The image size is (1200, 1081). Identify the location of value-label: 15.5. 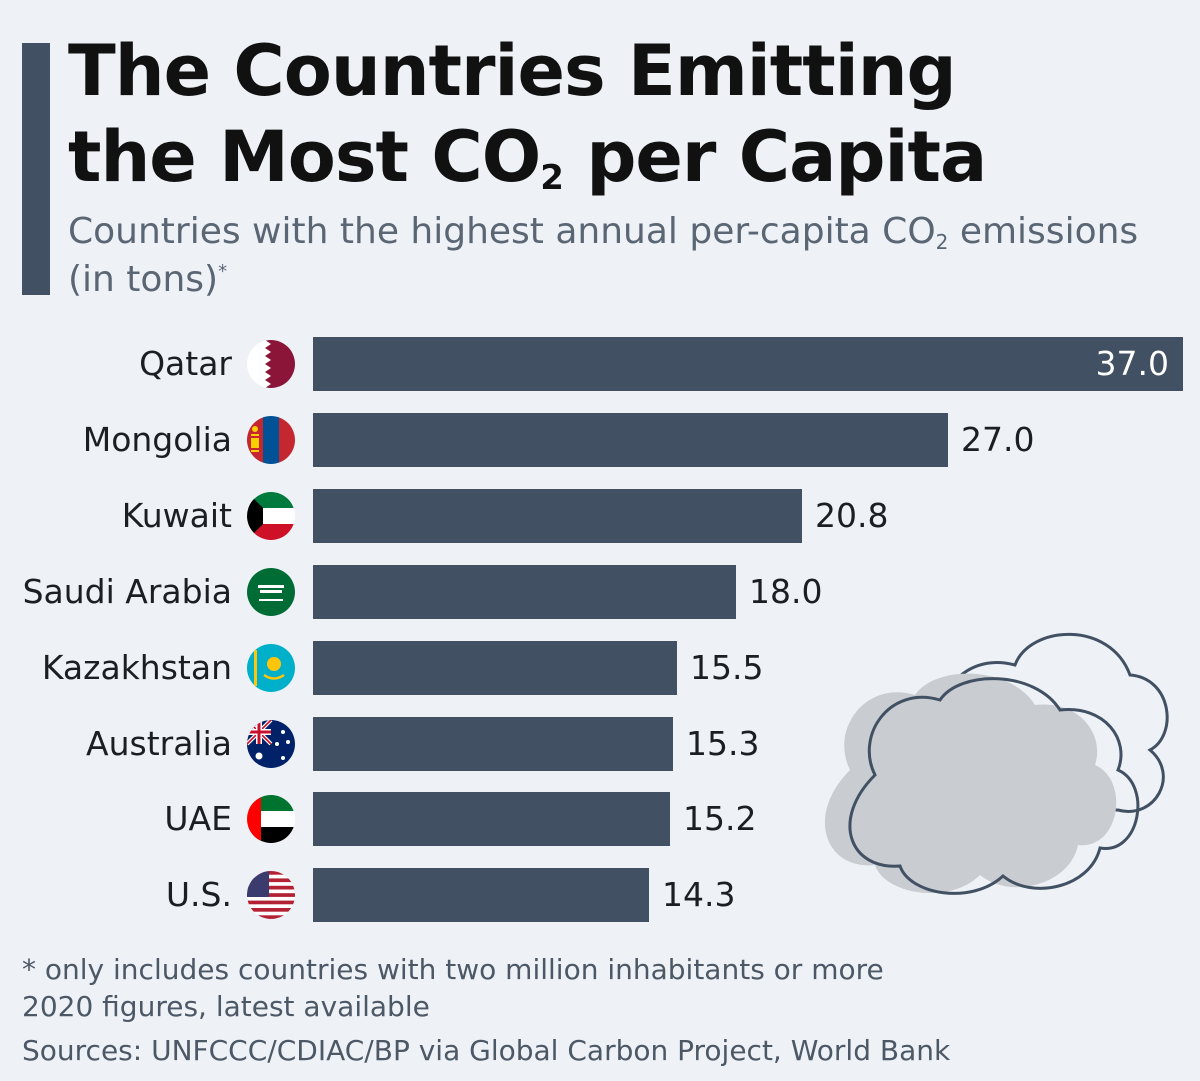
(727, 667).